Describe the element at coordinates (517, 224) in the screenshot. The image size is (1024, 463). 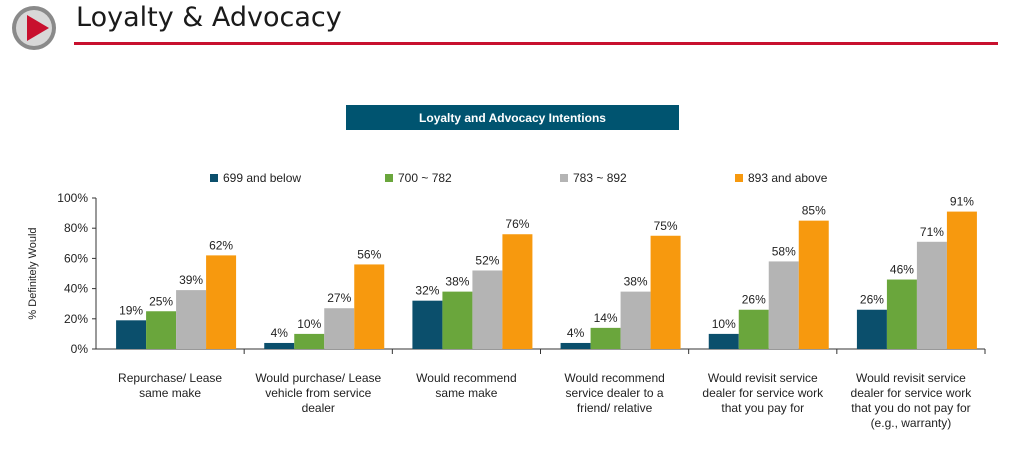
I see `bar-value-label: 76%` at that location.